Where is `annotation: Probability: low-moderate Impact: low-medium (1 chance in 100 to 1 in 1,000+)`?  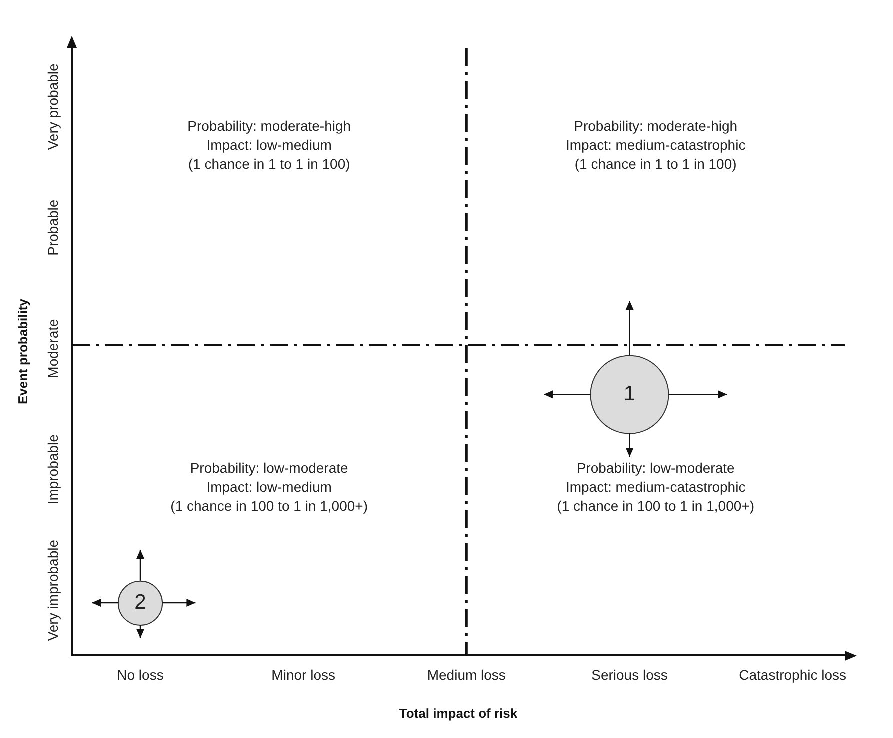 annotation: Probability: low-moderate Impact: low-medium (1 chance in 100 to 1 in 1,000+) is located at coordinates (269, 487).